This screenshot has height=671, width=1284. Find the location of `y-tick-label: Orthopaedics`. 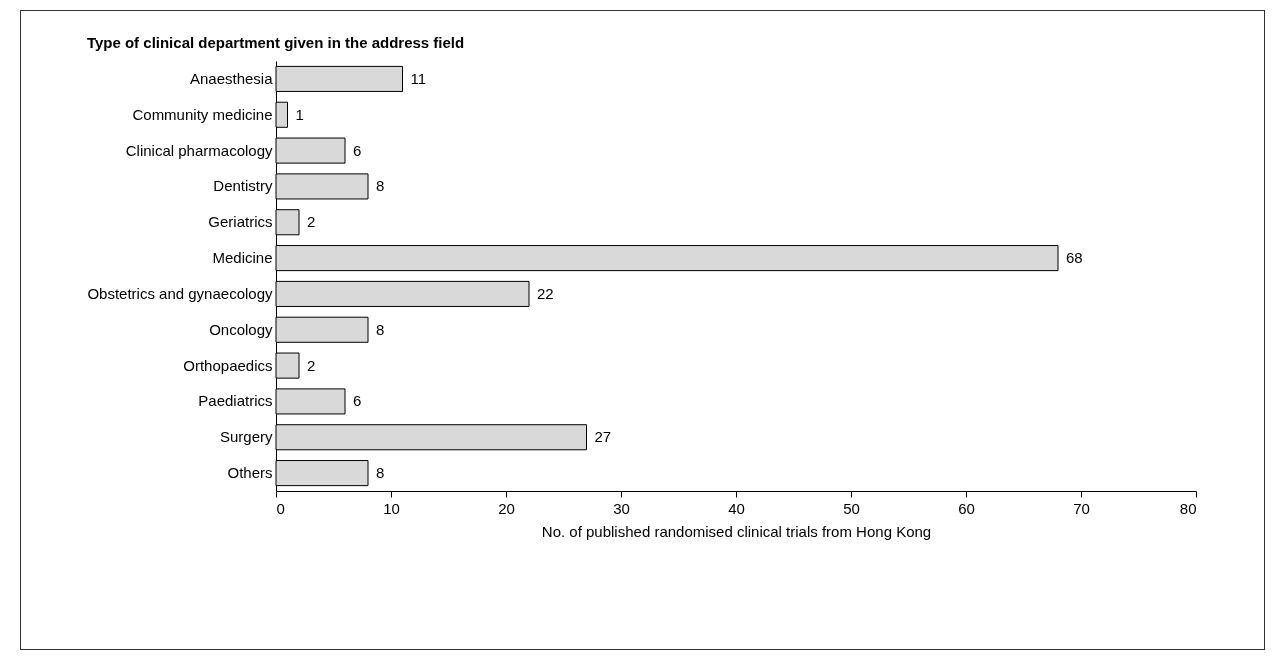

y-tick-label: Orthopaedics is located at coordinates (228, 365).